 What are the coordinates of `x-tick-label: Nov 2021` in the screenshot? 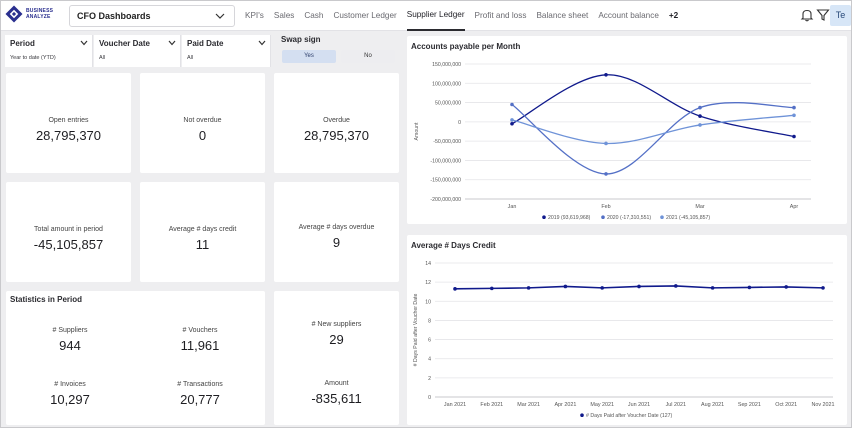 It's located at (822, 405).